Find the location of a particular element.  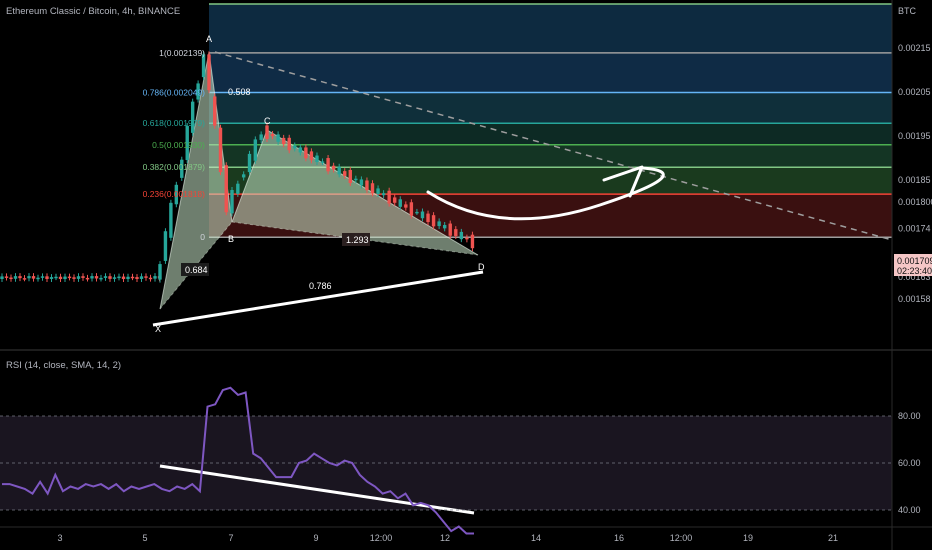

price-badge-bg is located at coordinates (913, 265).